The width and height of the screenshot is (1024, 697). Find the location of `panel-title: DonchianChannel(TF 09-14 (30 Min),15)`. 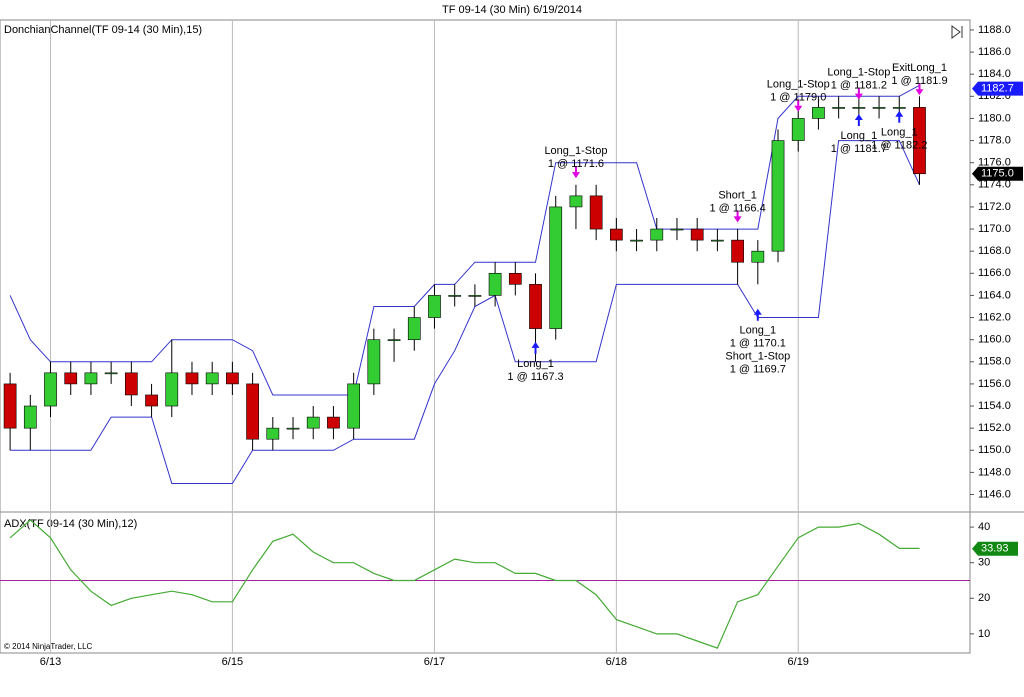

panel-title: DonchianChannel(TF 09-14 (30 Min),15) is located at coordinates (103, 30).